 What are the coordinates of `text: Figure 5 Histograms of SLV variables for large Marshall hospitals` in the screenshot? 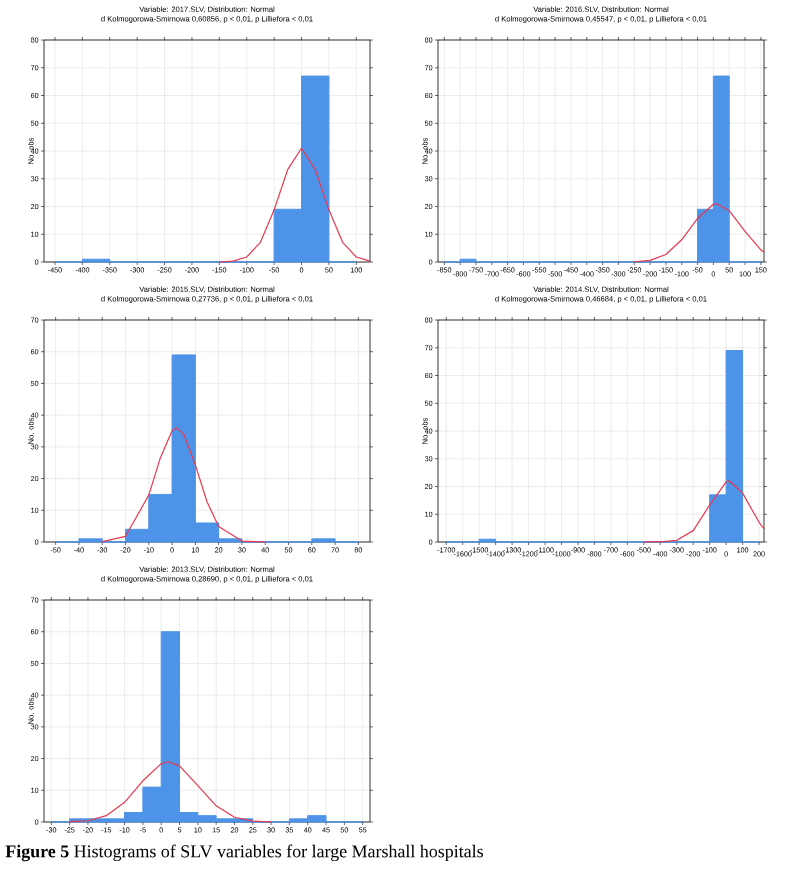 It's located at (244, 853).